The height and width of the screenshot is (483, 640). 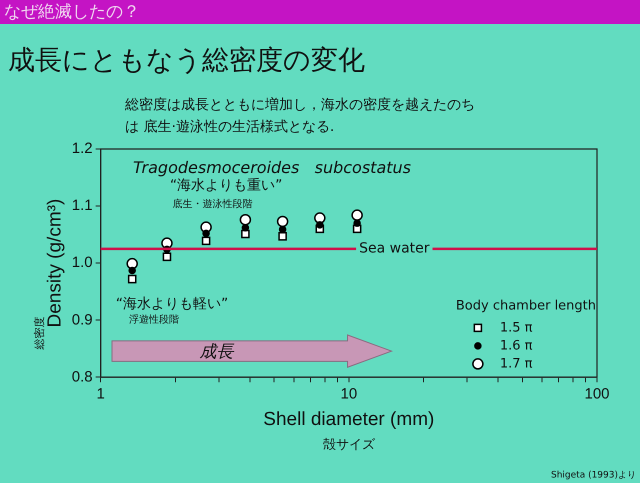 I want to click on text: 殻サイズ, so click(x=349, y=445).